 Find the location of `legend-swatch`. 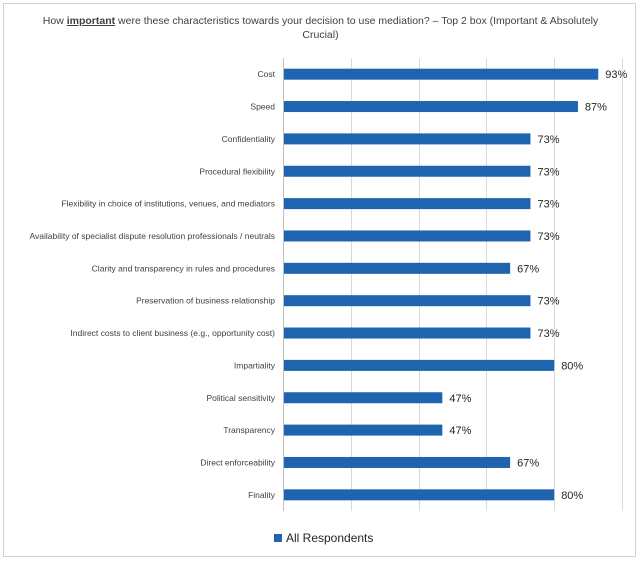

legend-swatch is located at coordinates (278, 538).